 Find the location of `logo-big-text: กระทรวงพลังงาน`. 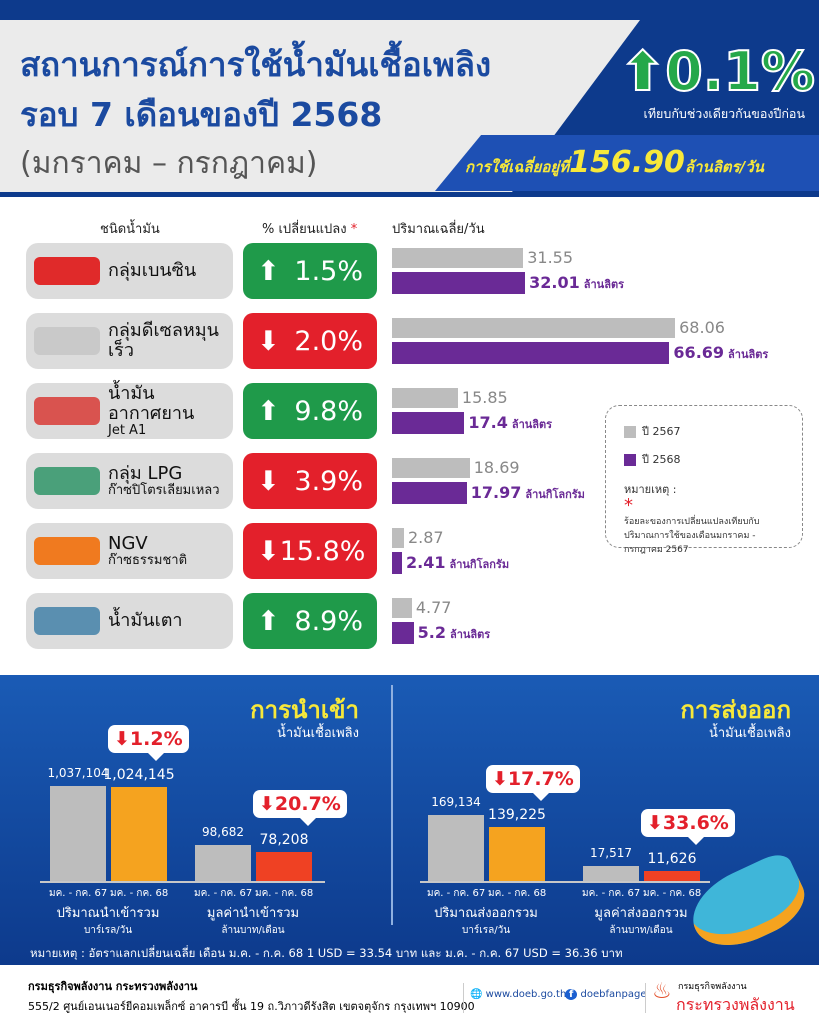

logo-big-text: กระทรวงพลังงาน is located at coordinates (735, 1004).